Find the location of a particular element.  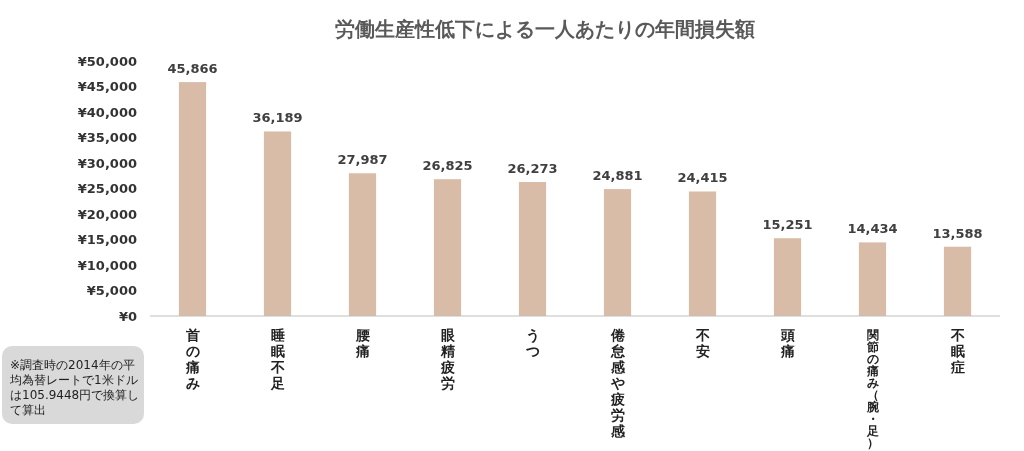

y-tick-label: ¥5,000 is located at coordinates (111, 291).